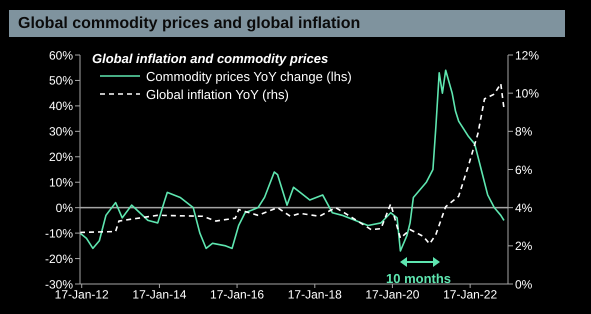 The height and width of the screenshot is (314, 591). What do you see at coordinates (159, 295) in the screenshot?
I see `x-tick-label: 17-Jan-14` at bounding box center [159, 295].